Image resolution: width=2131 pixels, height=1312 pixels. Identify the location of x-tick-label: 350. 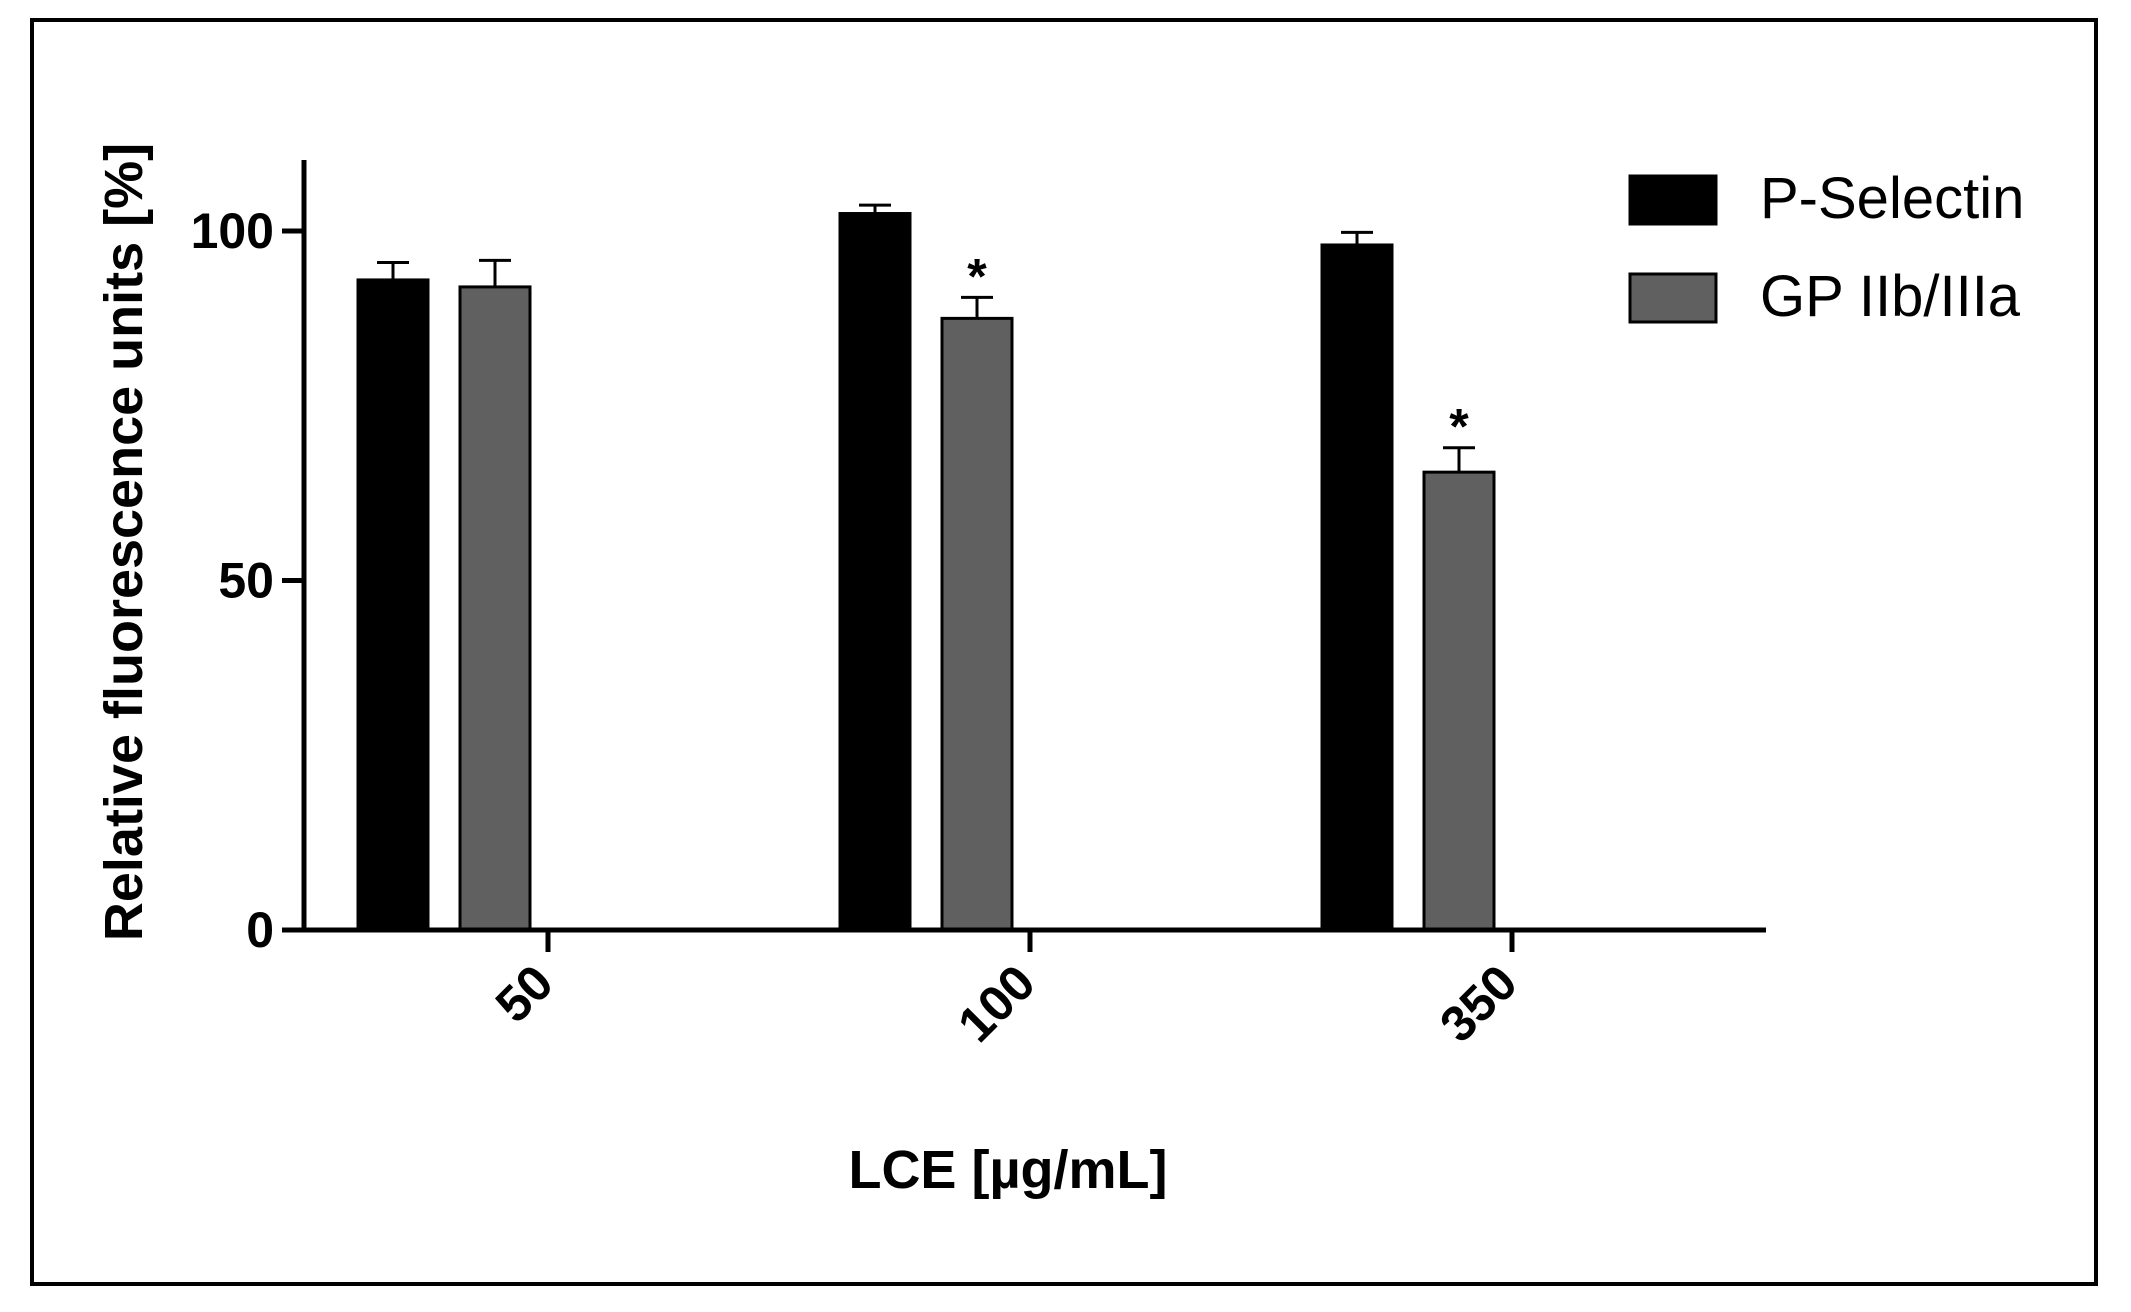
(1478, 1003).